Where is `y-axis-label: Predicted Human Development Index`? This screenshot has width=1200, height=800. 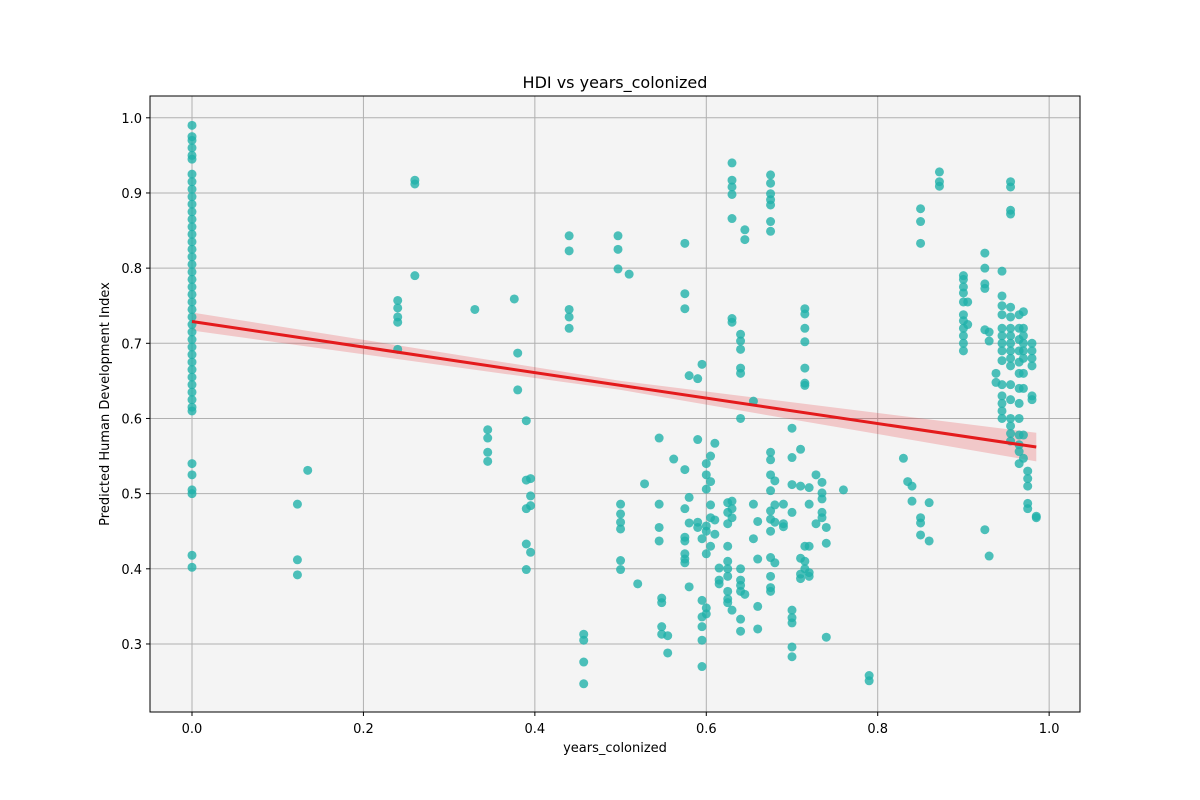
y-axis-label: Predicted Human Development Index is located at coordinates (105, 404).